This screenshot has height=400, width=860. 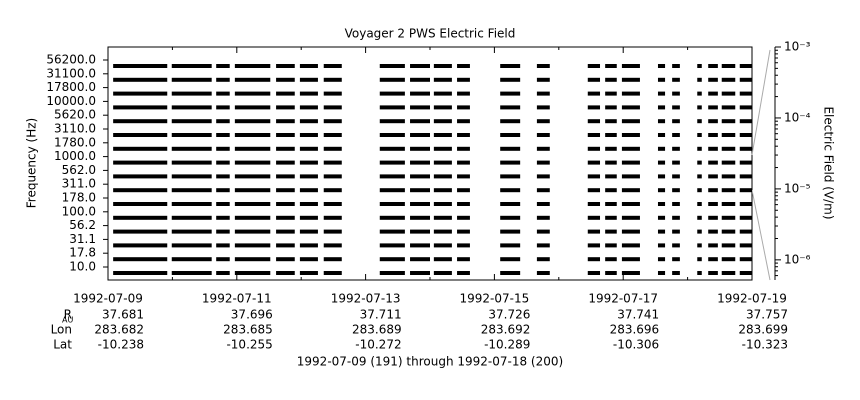 What do you see at coordinates (797, 117) in the screenshot?
I see `y2-tick-label: 10⁻⁴` at bounding box center [797, 117].